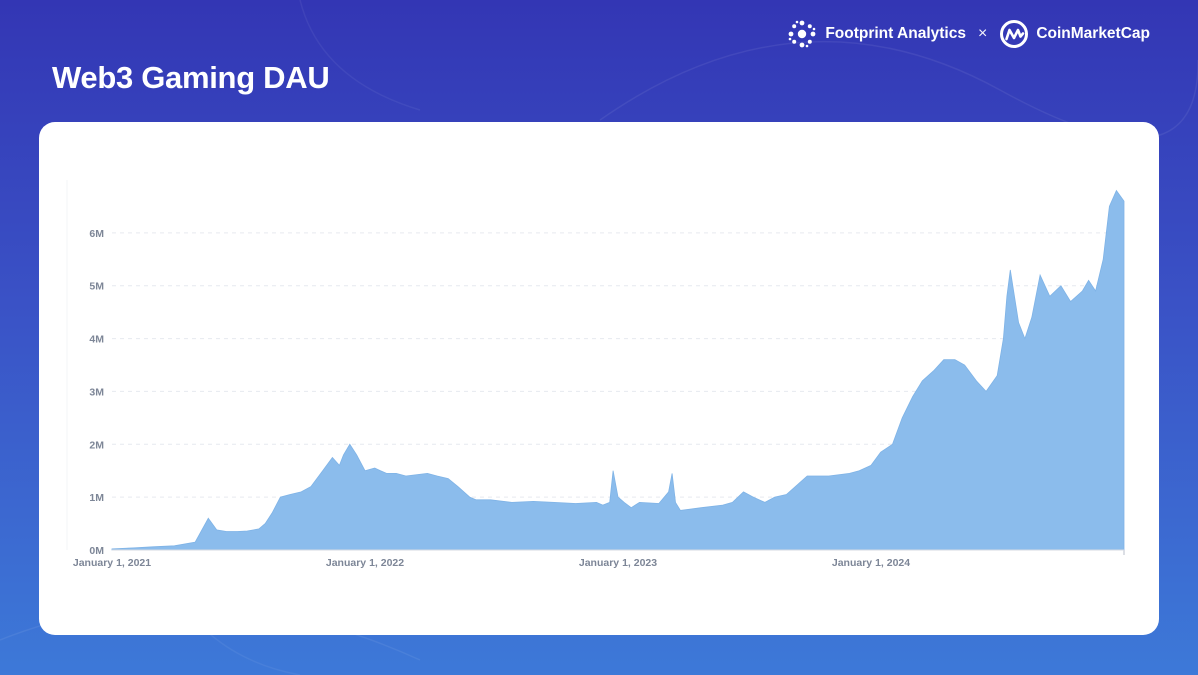 The image size is (1198, 675). What do you see at coordinates (96, 340) in the screenshot?
I see `y-tick-label: 4M` at bounding box center [96, 340].